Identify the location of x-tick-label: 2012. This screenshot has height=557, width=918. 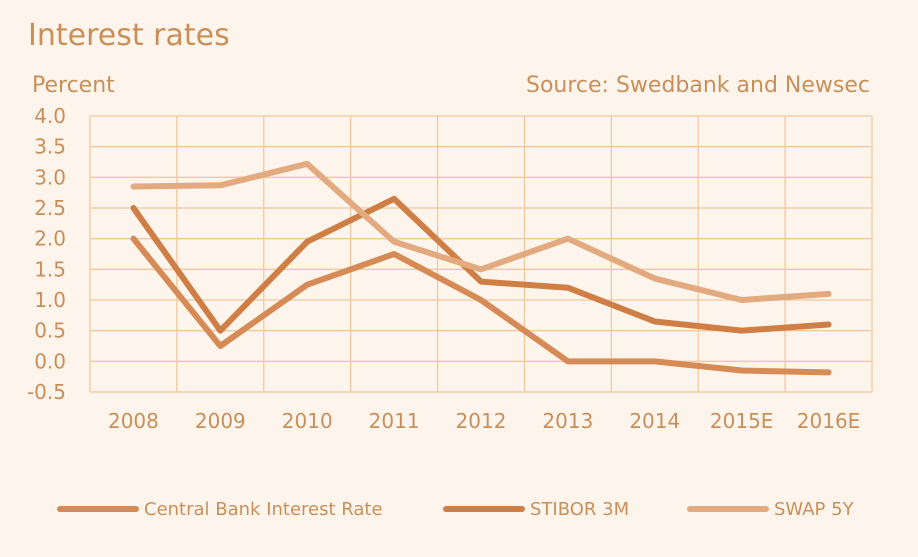
(481, 421).